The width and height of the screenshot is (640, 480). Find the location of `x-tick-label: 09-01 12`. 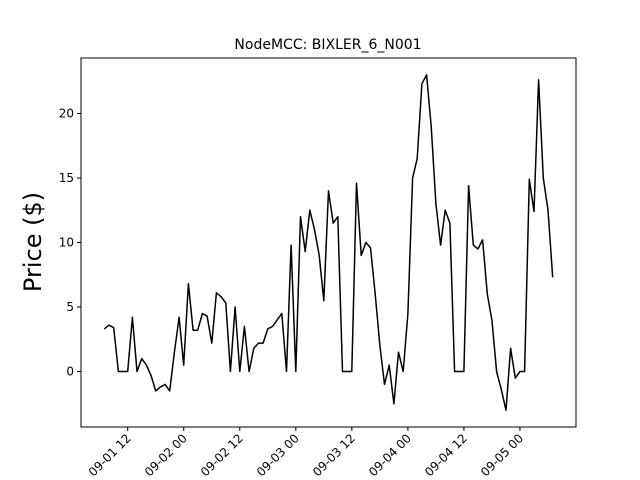

x-tick-label: 09-01 12 is located at coordinates (110, 455).